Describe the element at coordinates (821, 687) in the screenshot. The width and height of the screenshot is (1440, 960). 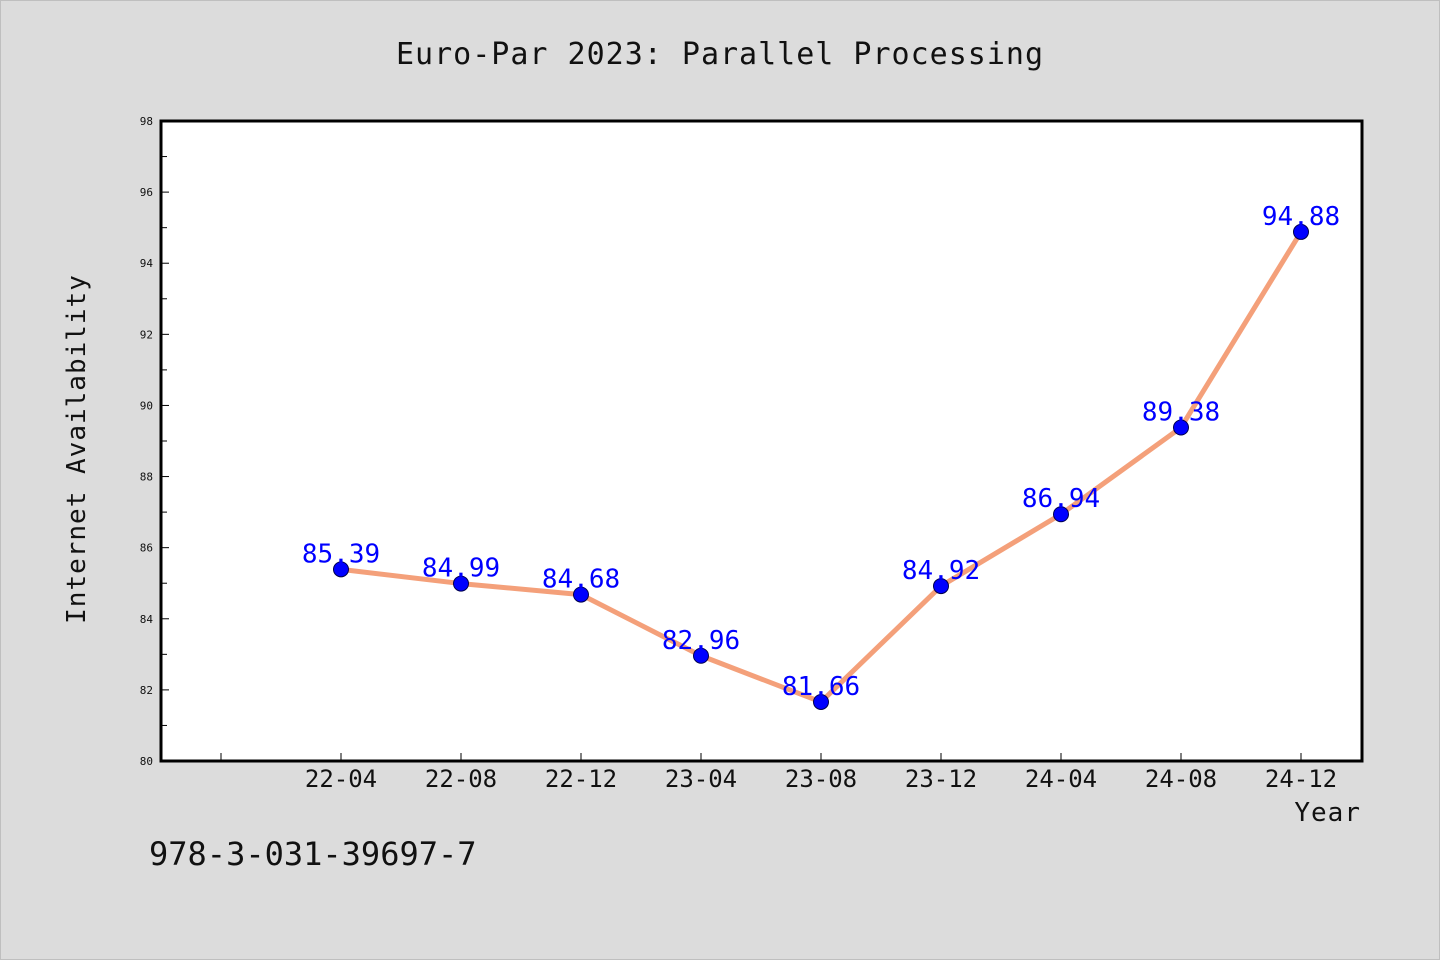
I see `data-label: 81.66` at that location.